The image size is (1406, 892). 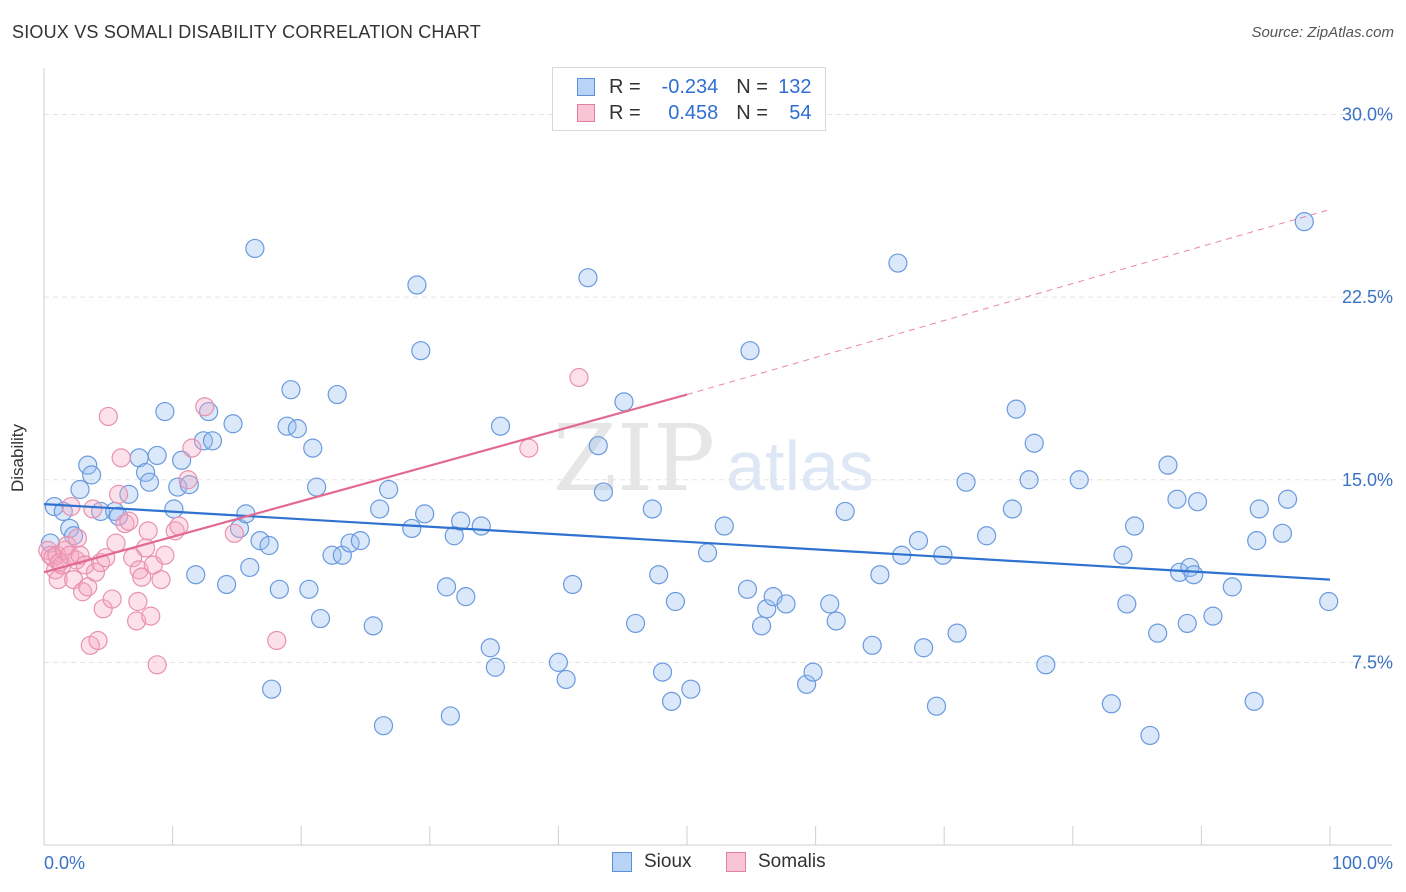 What do you see at coordinates (622, 862) in the screenshot?
I see `bottom-legend-swatch-sioux` at bounding box center [622, 862].